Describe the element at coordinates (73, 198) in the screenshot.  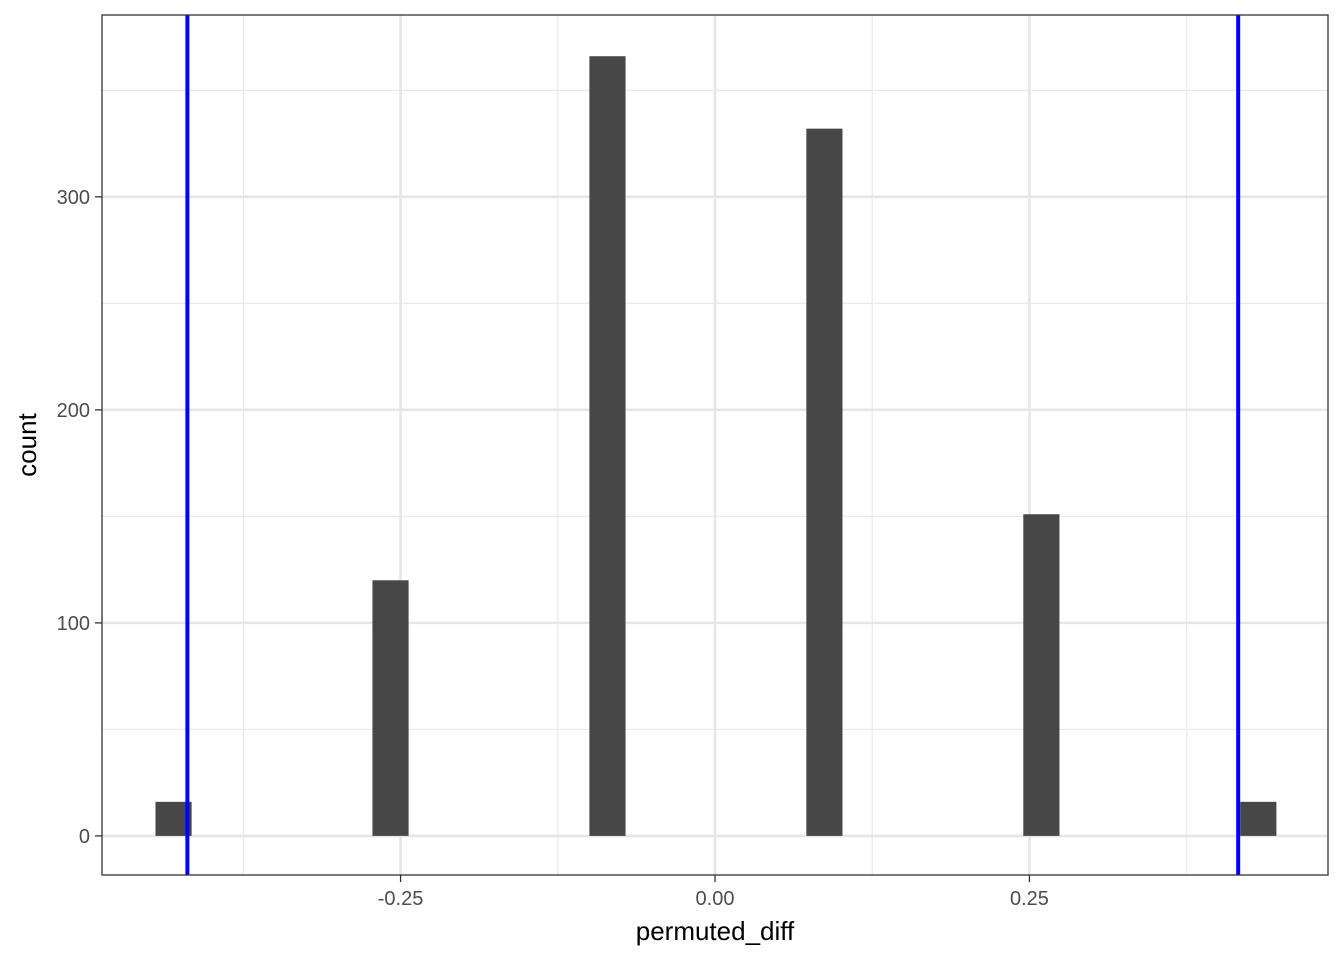
I see `y-tick-label: 300` at that location.